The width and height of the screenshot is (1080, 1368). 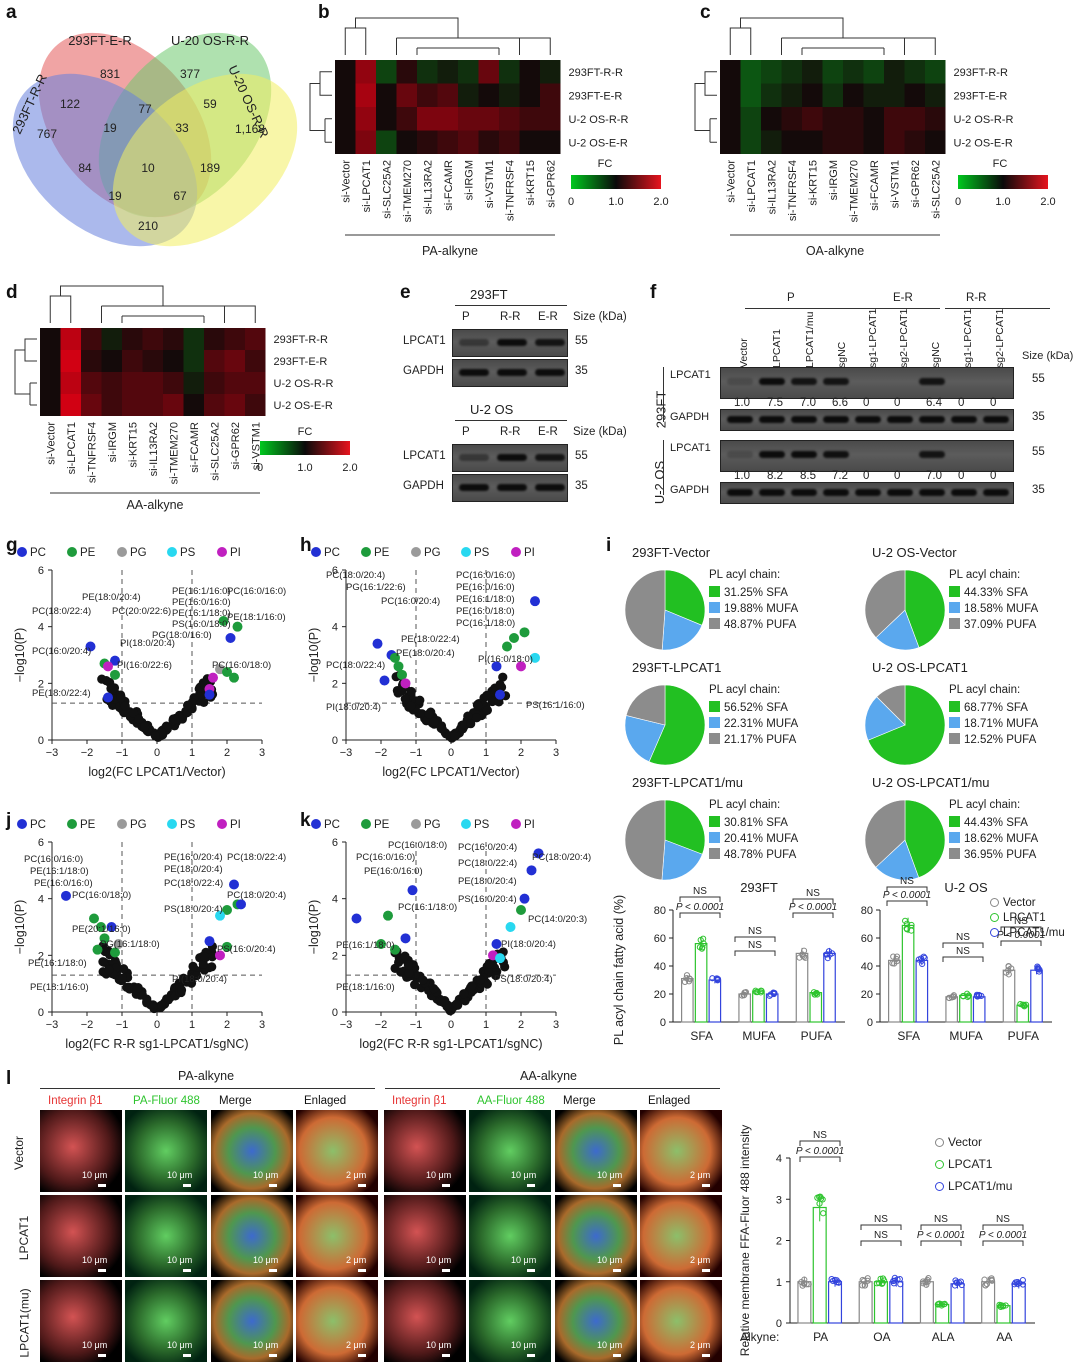 What do you see at coordinates (133, 445) in the screenshot?
I see `heatmap-col-label: si-KRT15` at bounding box center [133, 445].